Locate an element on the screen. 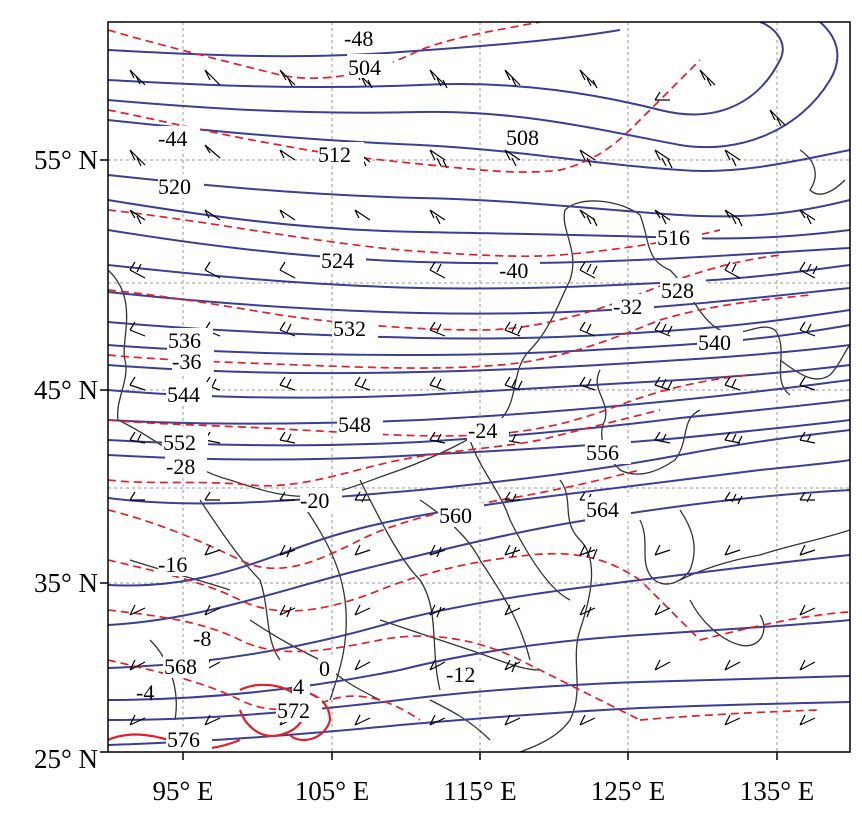 The height and width of the screenshot is (824, 862). lon-label-95e: 95° E is located at coordinates (182, 791).